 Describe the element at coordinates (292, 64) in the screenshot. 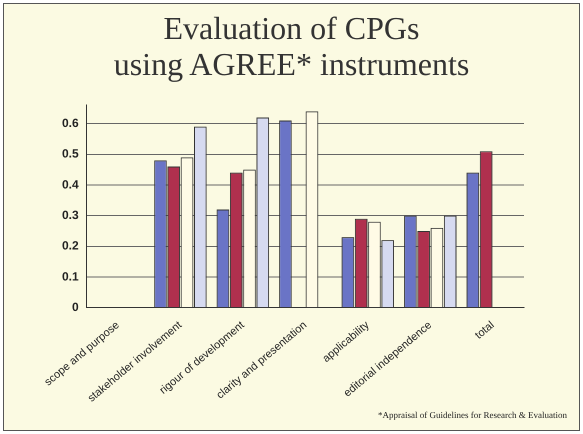

I see `text: using AGREE* instruments` at that location.